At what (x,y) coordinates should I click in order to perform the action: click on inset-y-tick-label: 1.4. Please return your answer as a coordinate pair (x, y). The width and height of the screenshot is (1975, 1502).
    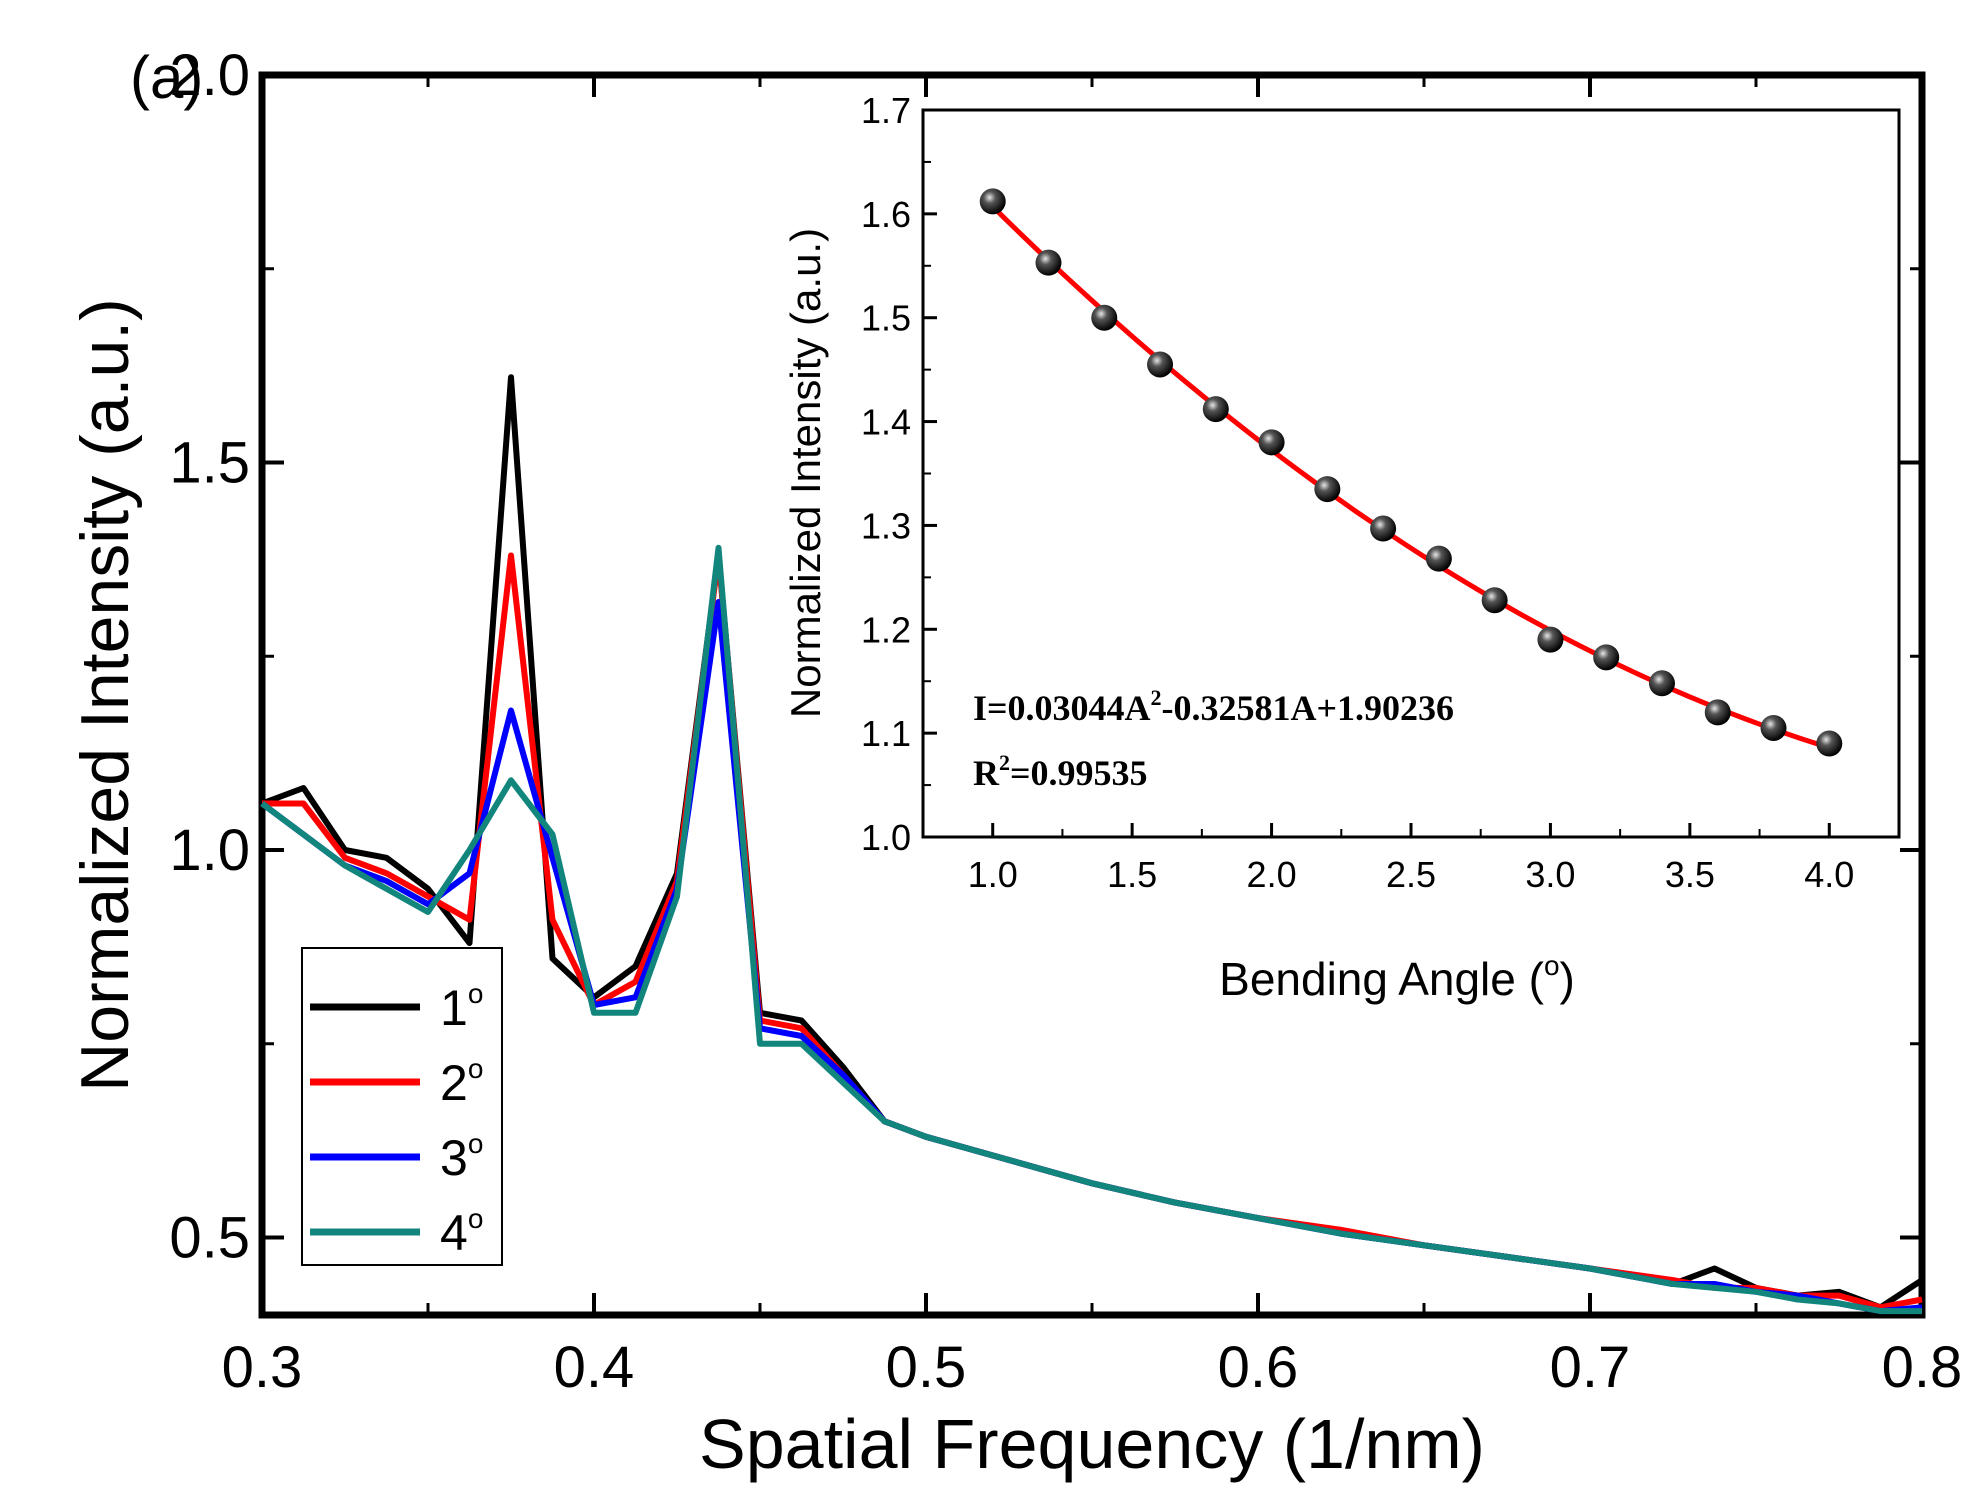
    Looking at the image, I should click on (886, 422).